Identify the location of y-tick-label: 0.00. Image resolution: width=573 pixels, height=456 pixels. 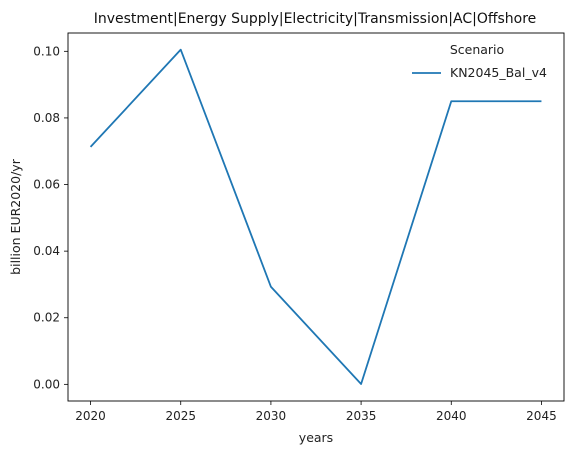
(46, 384).